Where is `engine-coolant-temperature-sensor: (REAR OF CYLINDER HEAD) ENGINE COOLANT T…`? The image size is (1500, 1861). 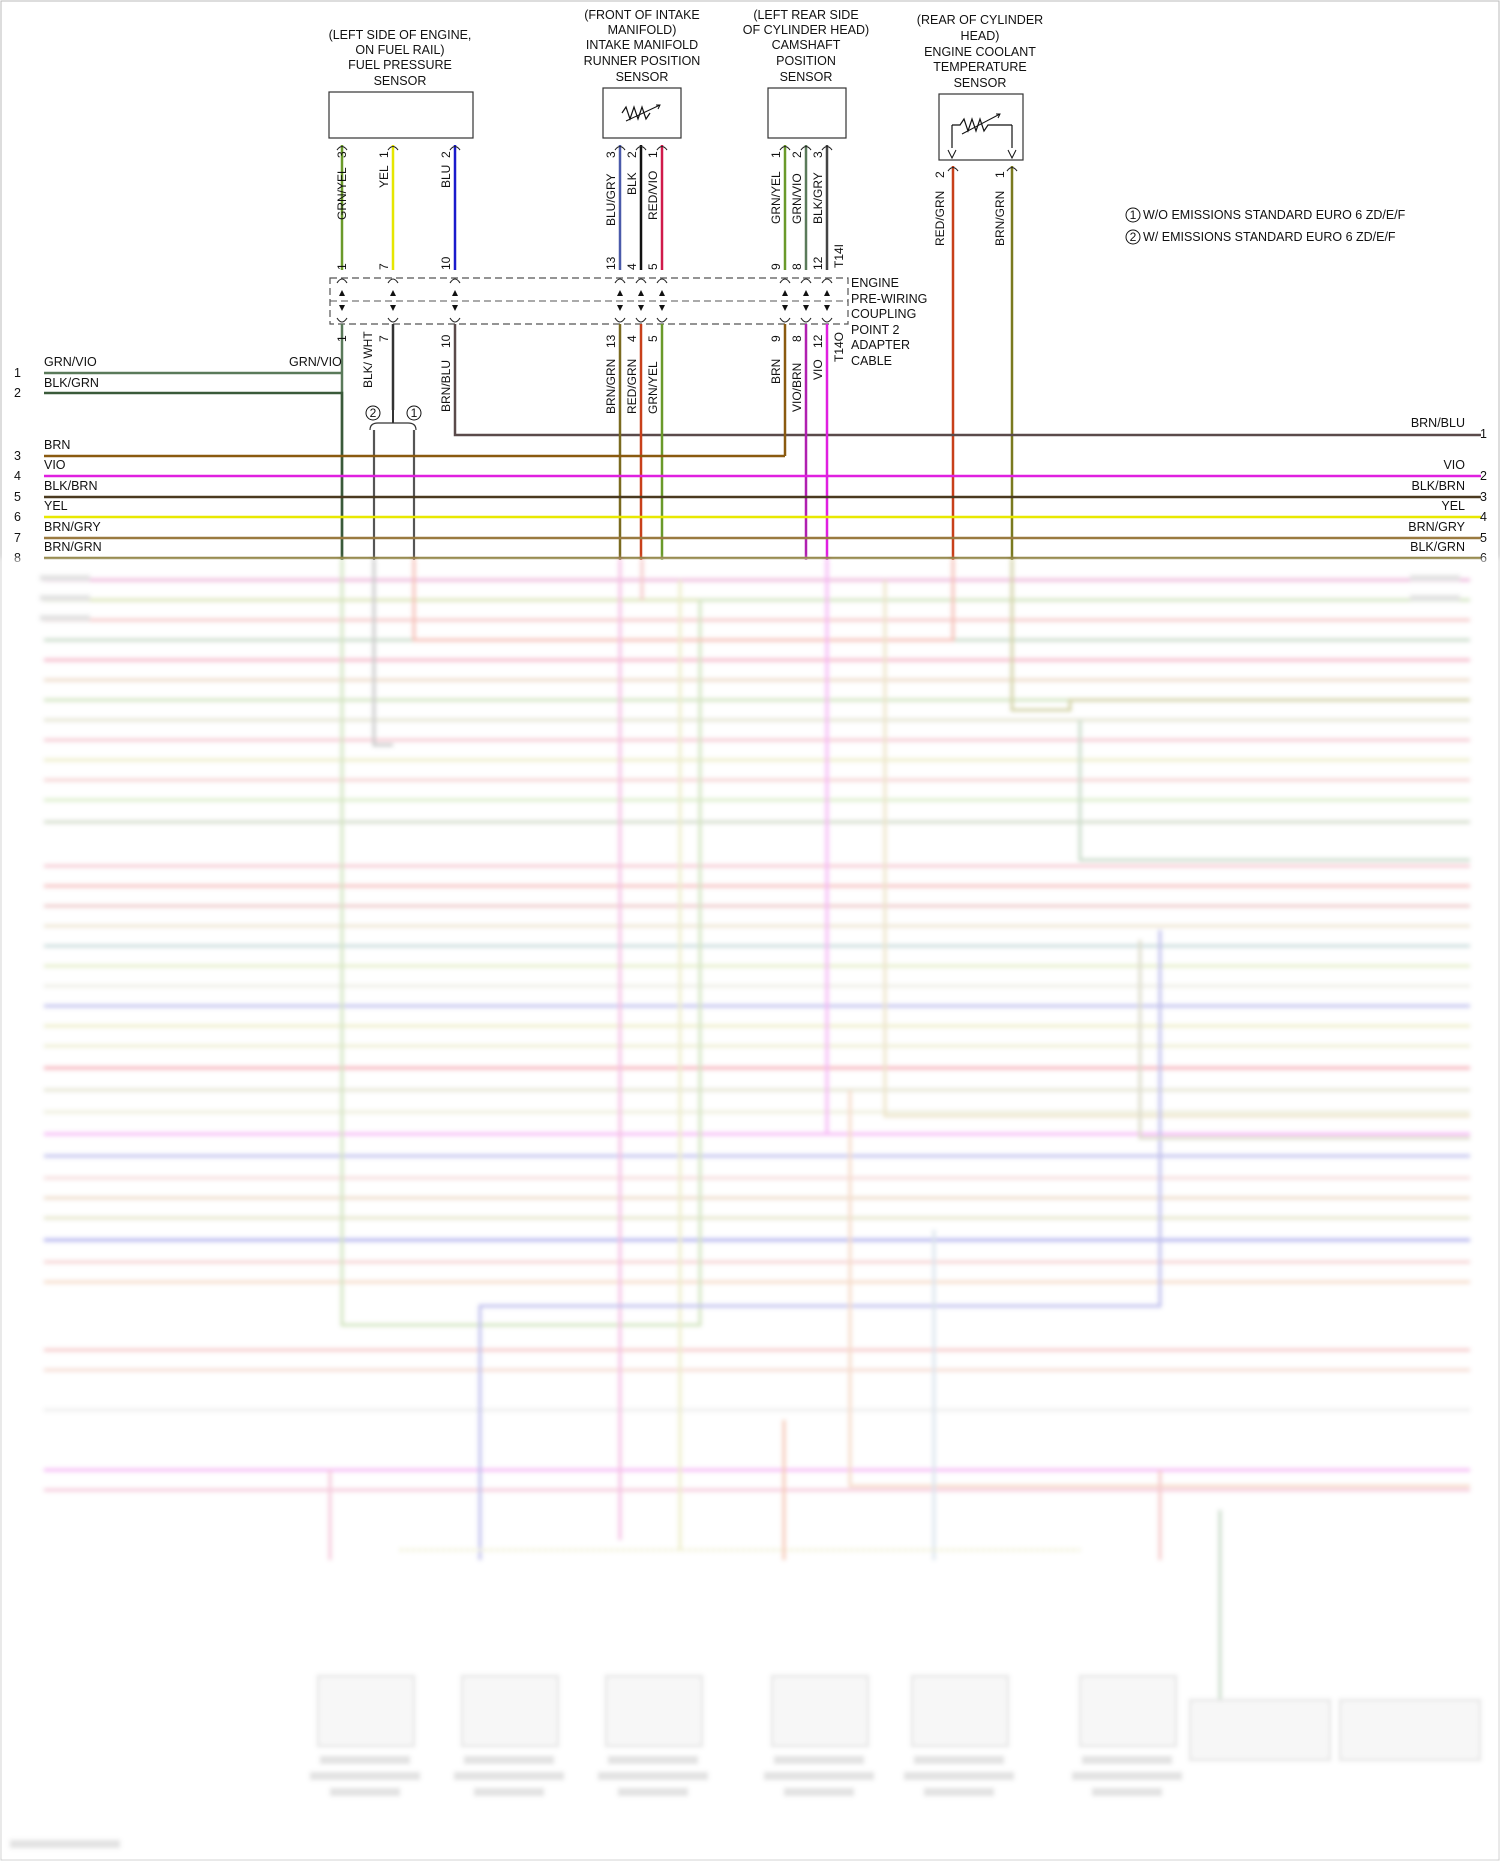 engine-coolant-temperature-sensor: (REAR OF CYLINDER HEAD) ENGINE COOLANT T… is located at coordinates (980, 87).